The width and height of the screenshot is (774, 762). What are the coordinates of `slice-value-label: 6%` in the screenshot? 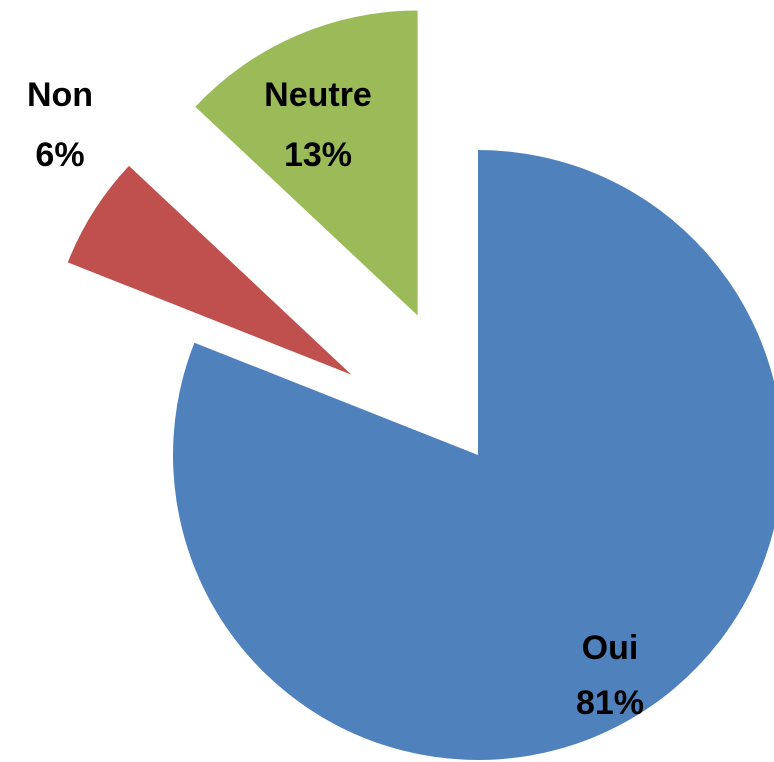 It's located at (59, 155).